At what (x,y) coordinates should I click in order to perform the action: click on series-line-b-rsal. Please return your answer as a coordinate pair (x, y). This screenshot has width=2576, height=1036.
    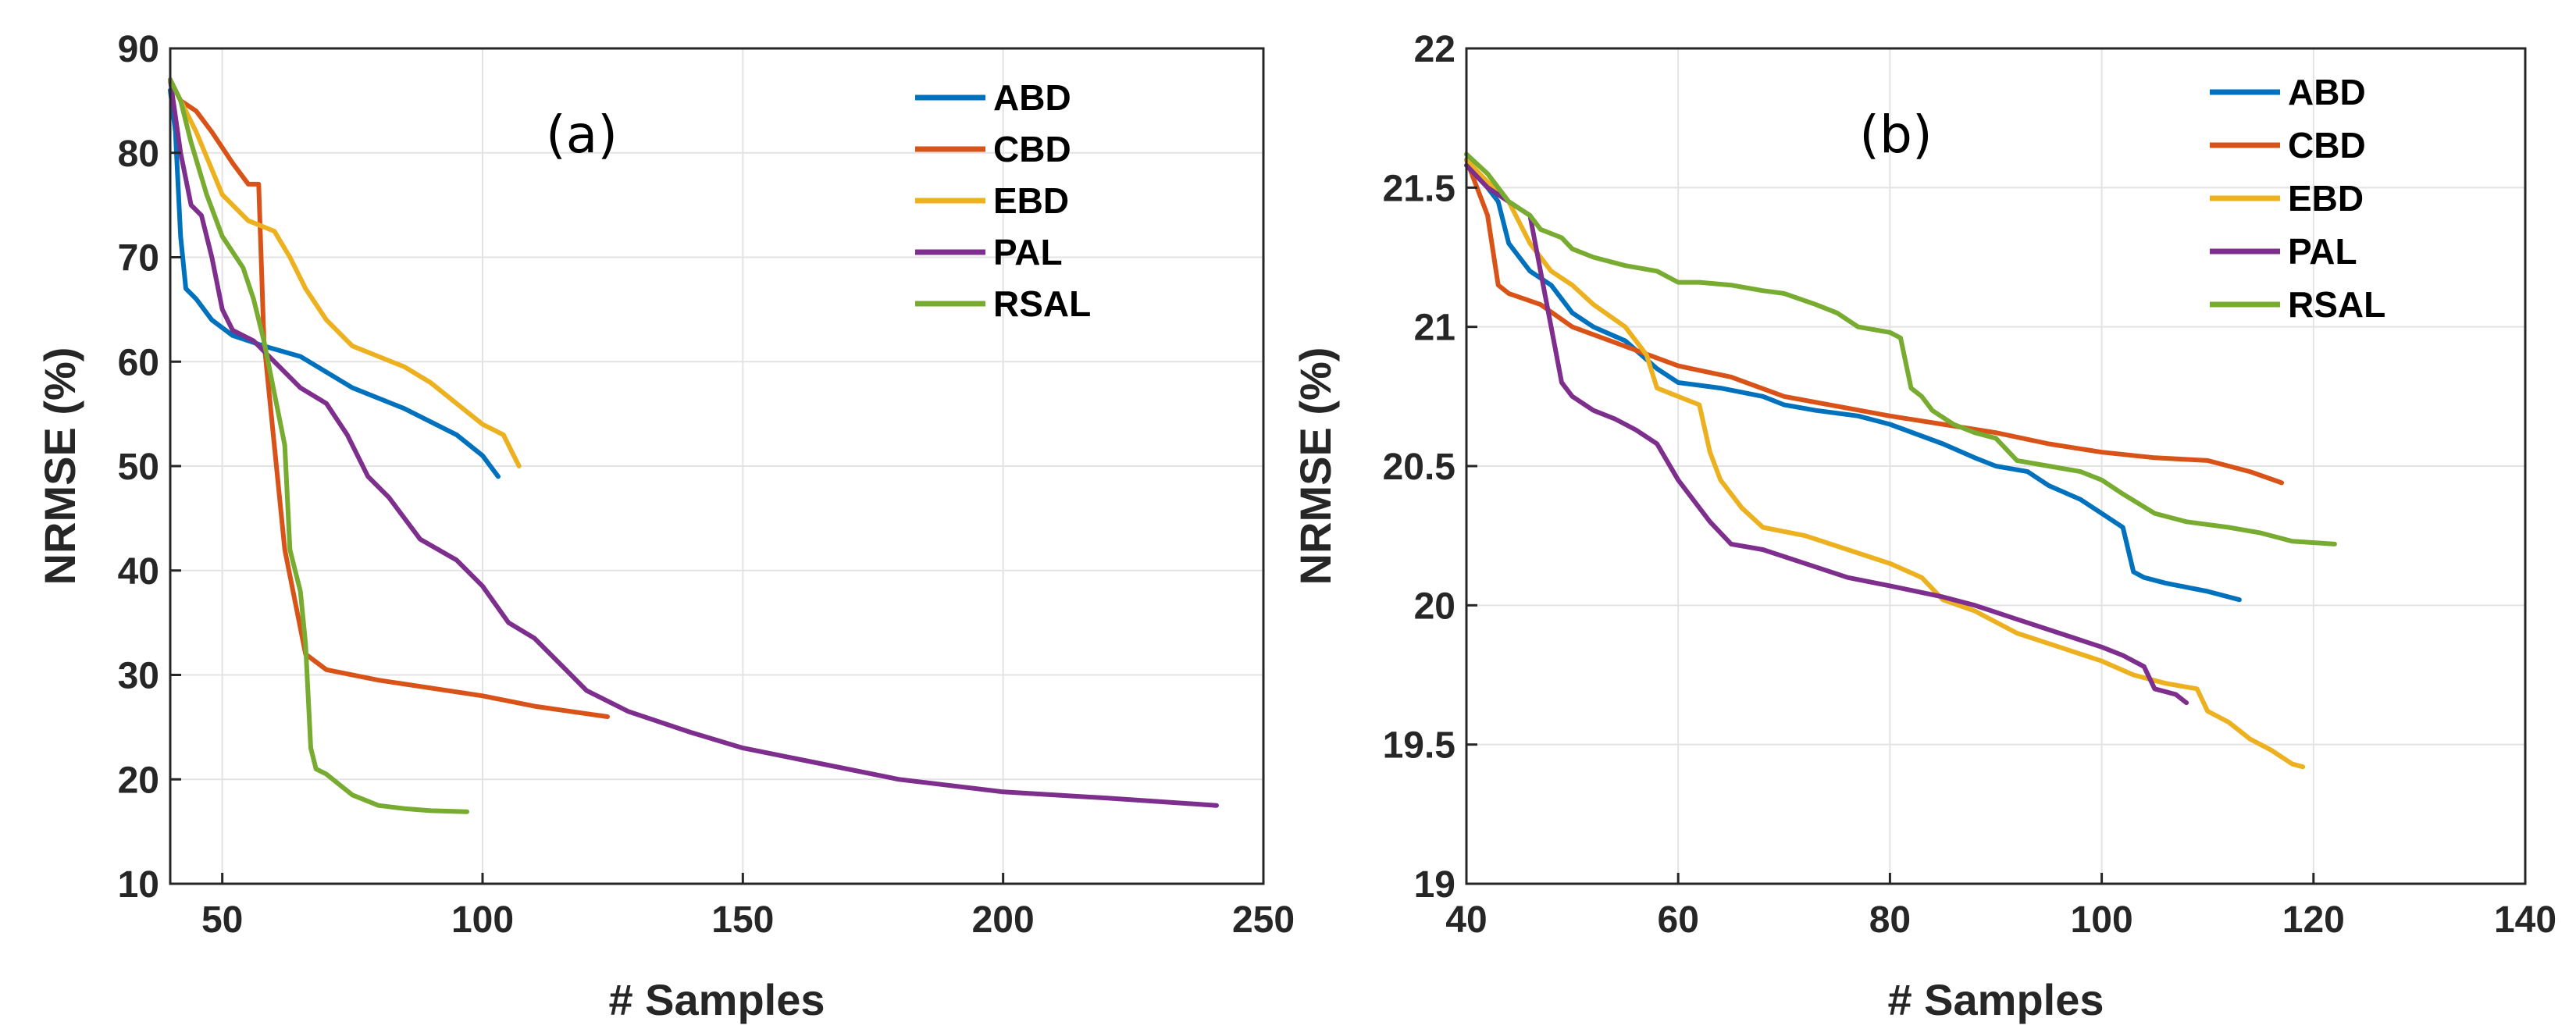
    Looking at the image, I should click on (1900, 348).